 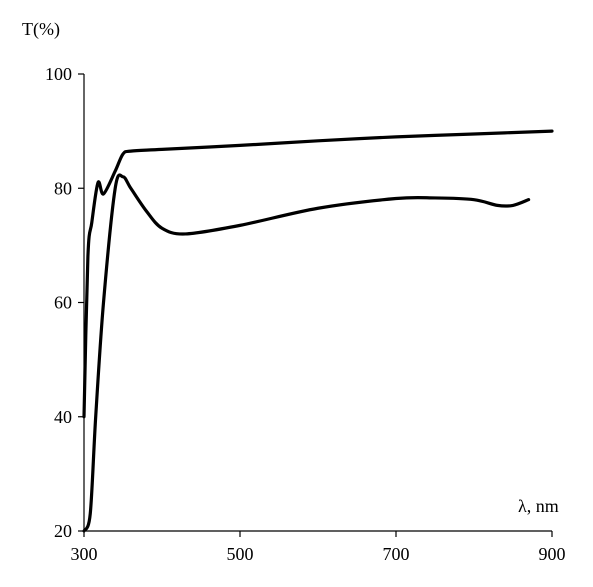 I want to click on x-tick-label: 900, so click(x=552, y=554).